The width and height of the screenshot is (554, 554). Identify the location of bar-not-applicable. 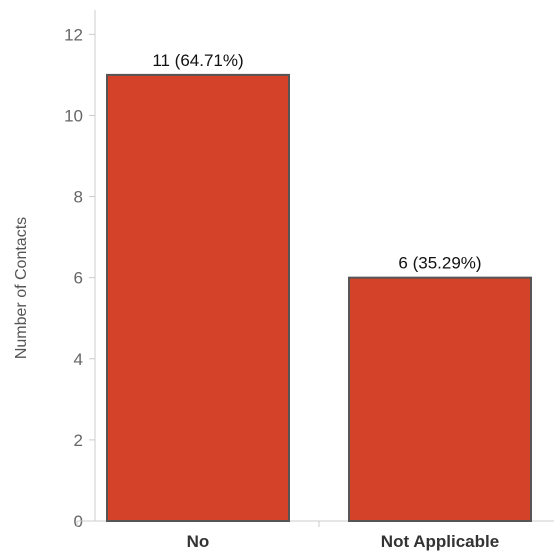
(440, 399).